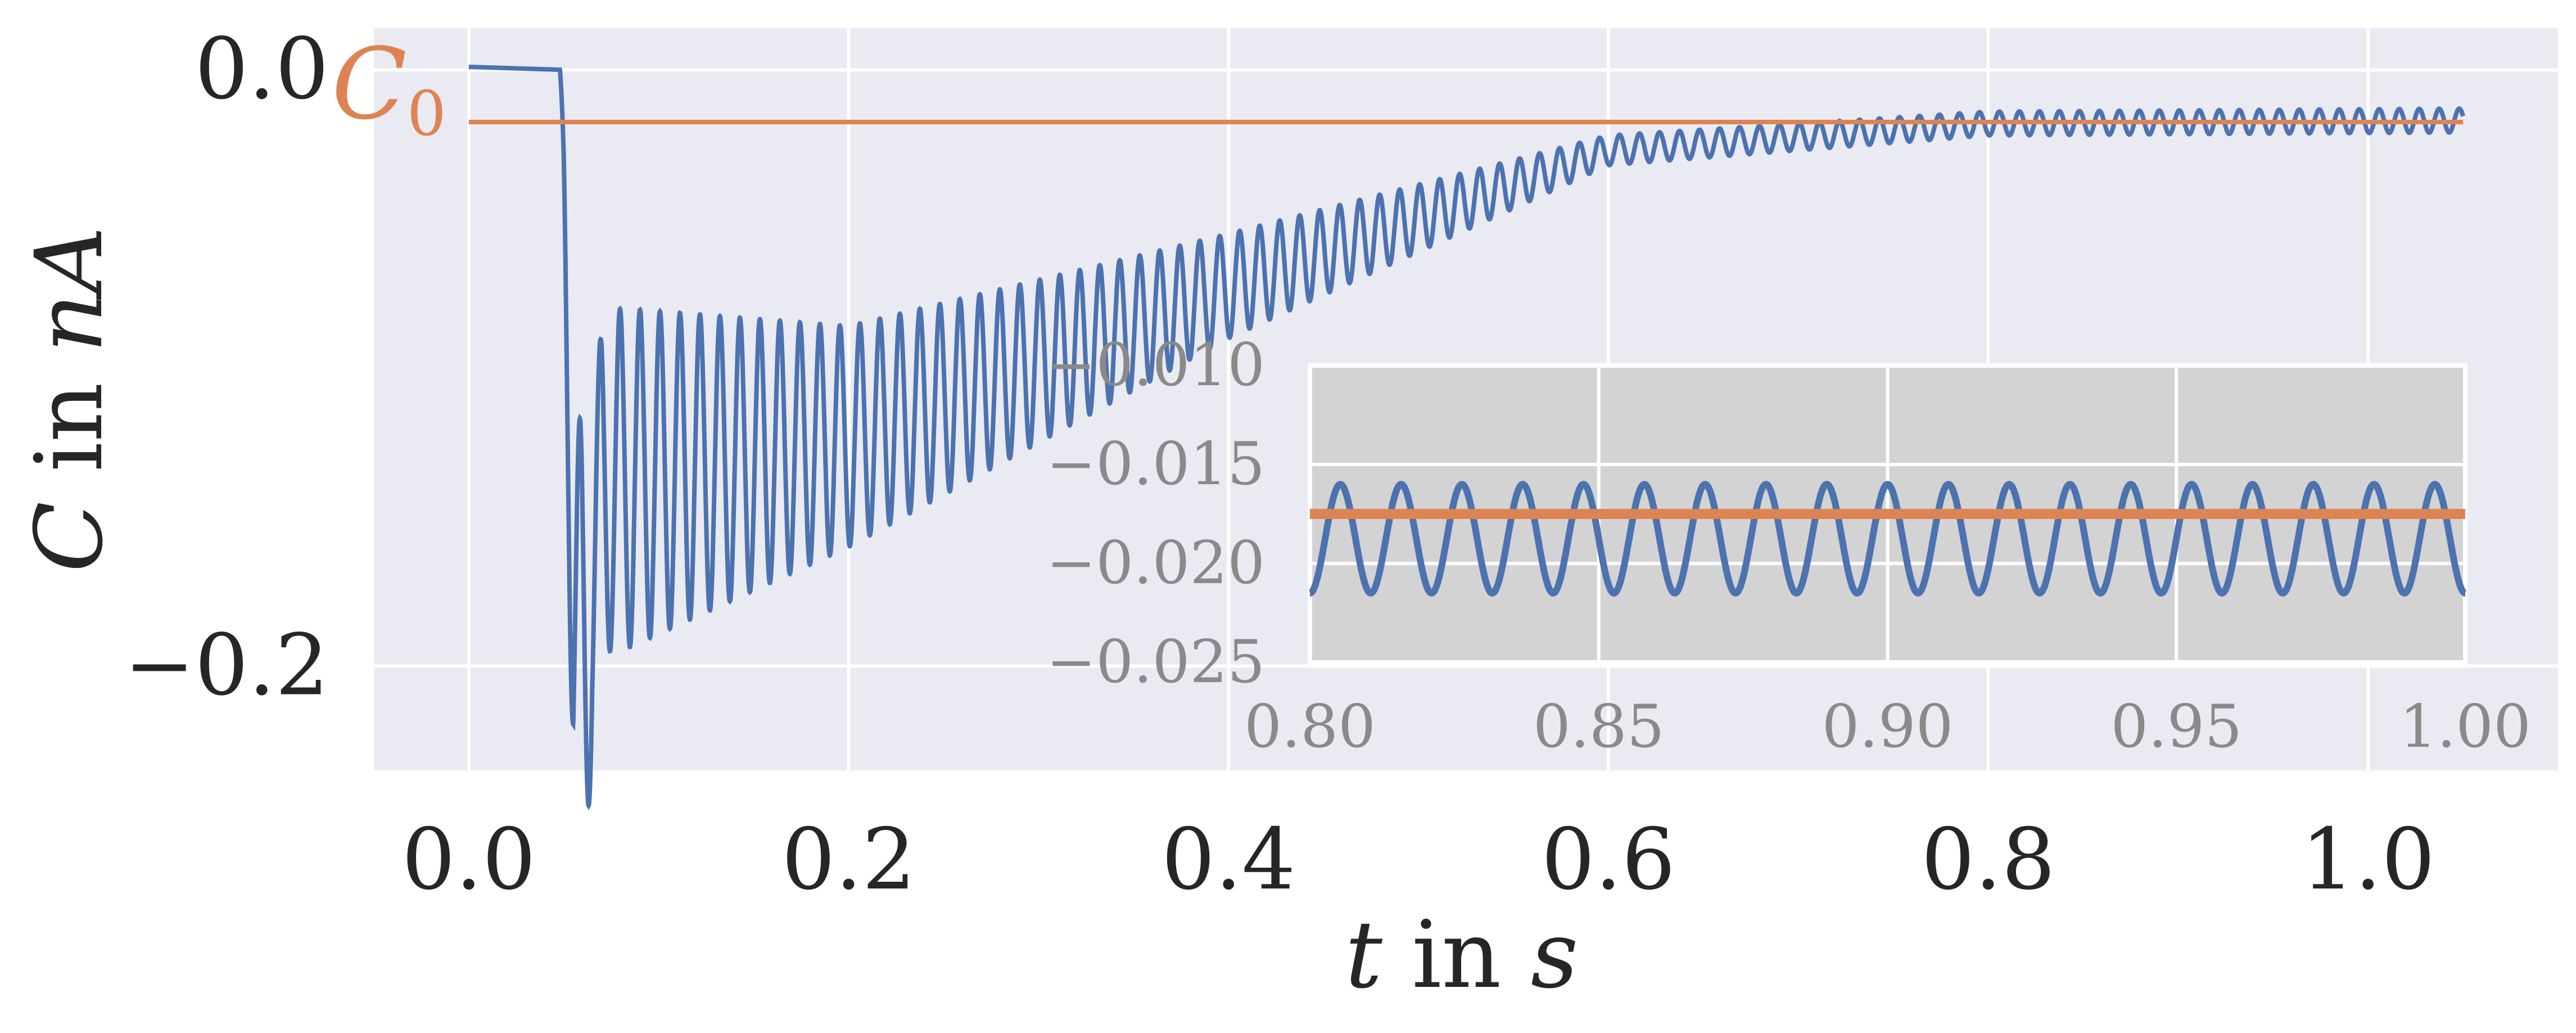  Describe the element at coordinates (389, 89) in the screenshot. I see `c0-annotation: C0` at that location.